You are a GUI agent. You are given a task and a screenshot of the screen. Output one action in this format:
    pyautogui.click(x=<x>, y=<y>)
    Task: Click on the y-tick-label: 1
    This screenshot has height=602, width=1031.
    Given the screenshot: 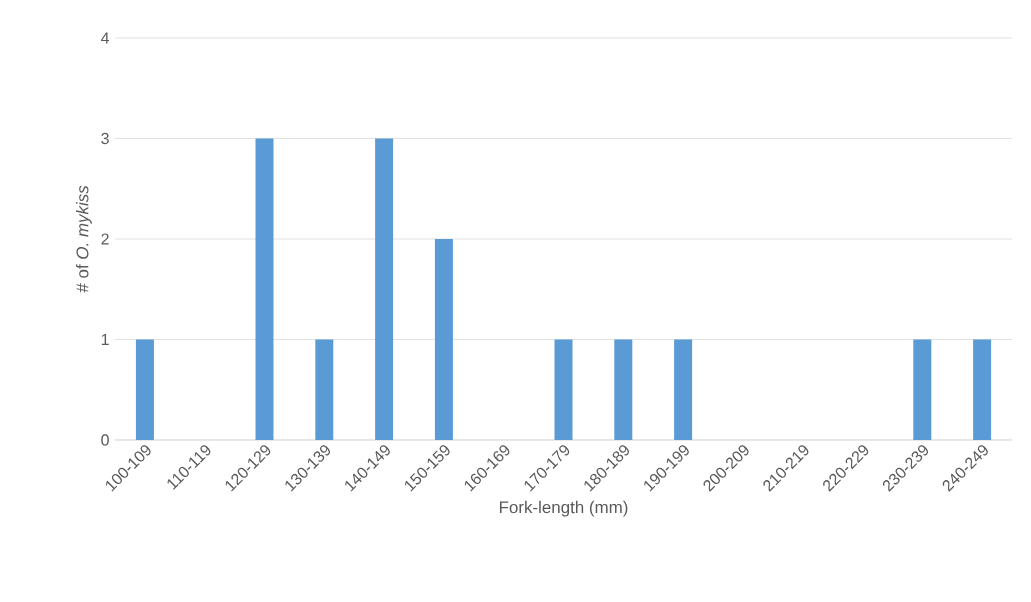 What is the action you would take?
    pyautogui.click(x=105, y=339)
    